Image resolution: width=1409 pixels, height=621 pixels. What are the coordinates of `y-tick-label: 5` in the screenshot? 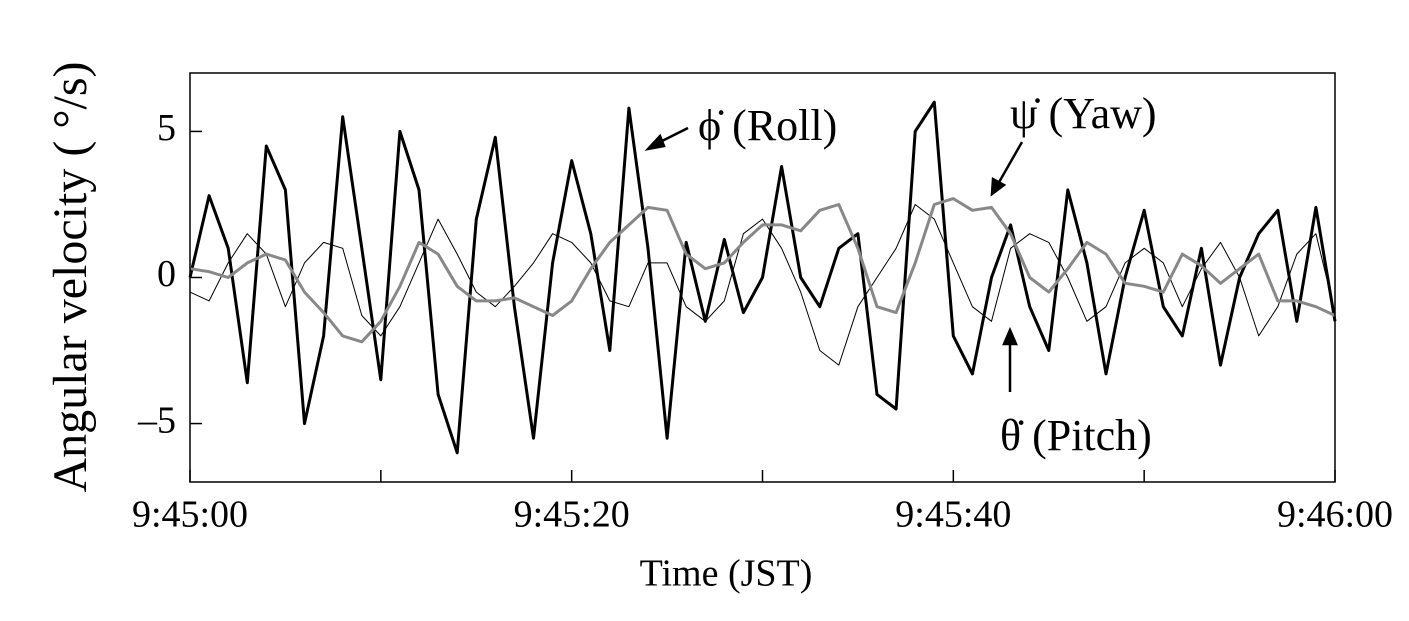 It's located at (166, 128).